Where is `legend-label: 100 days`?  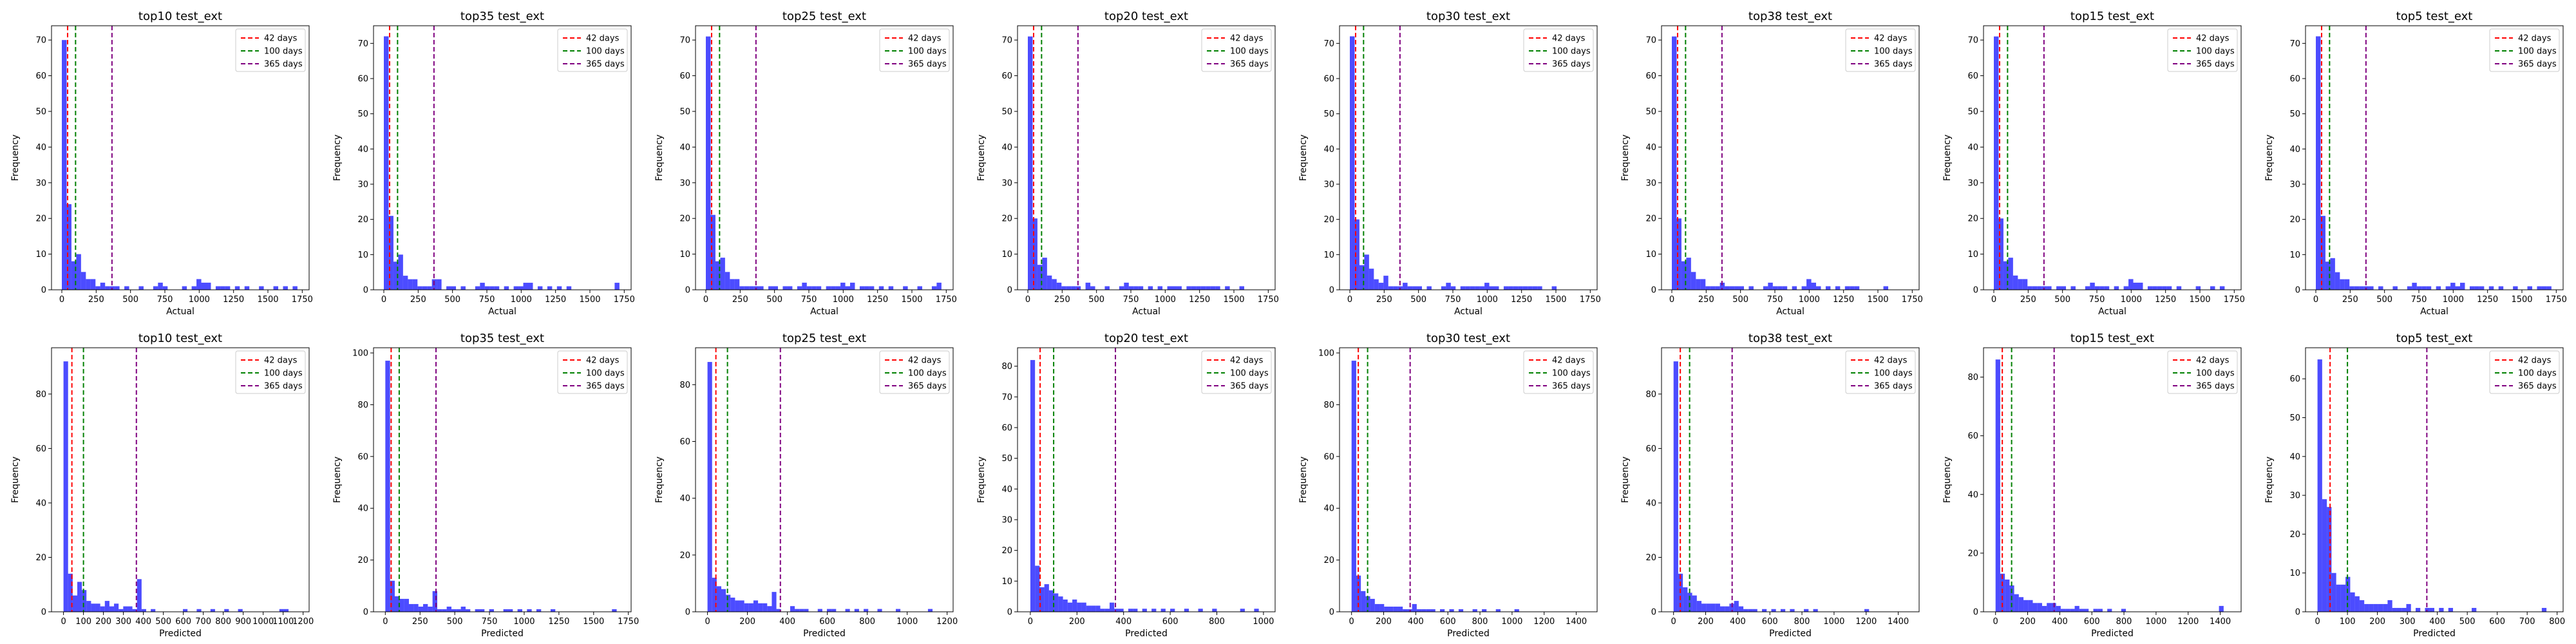 legend-label: 100 days is located at coordinates (1250, 52).